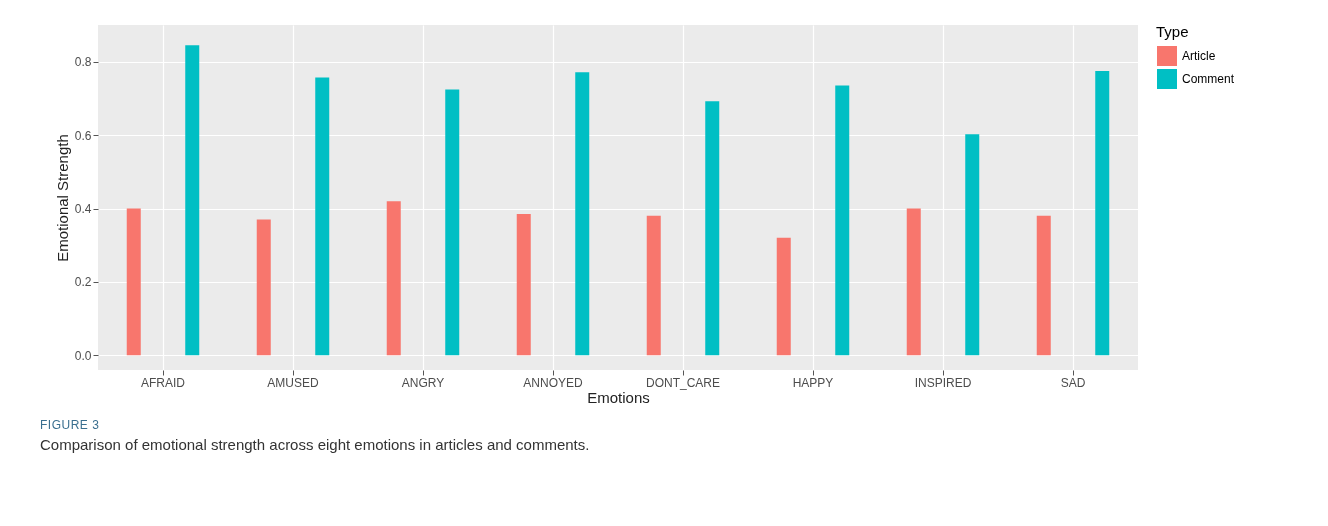 The width and height of the screenshot is (1328, 526). I want to click on x-tick-label: ANNOYED, so click(553, 382).